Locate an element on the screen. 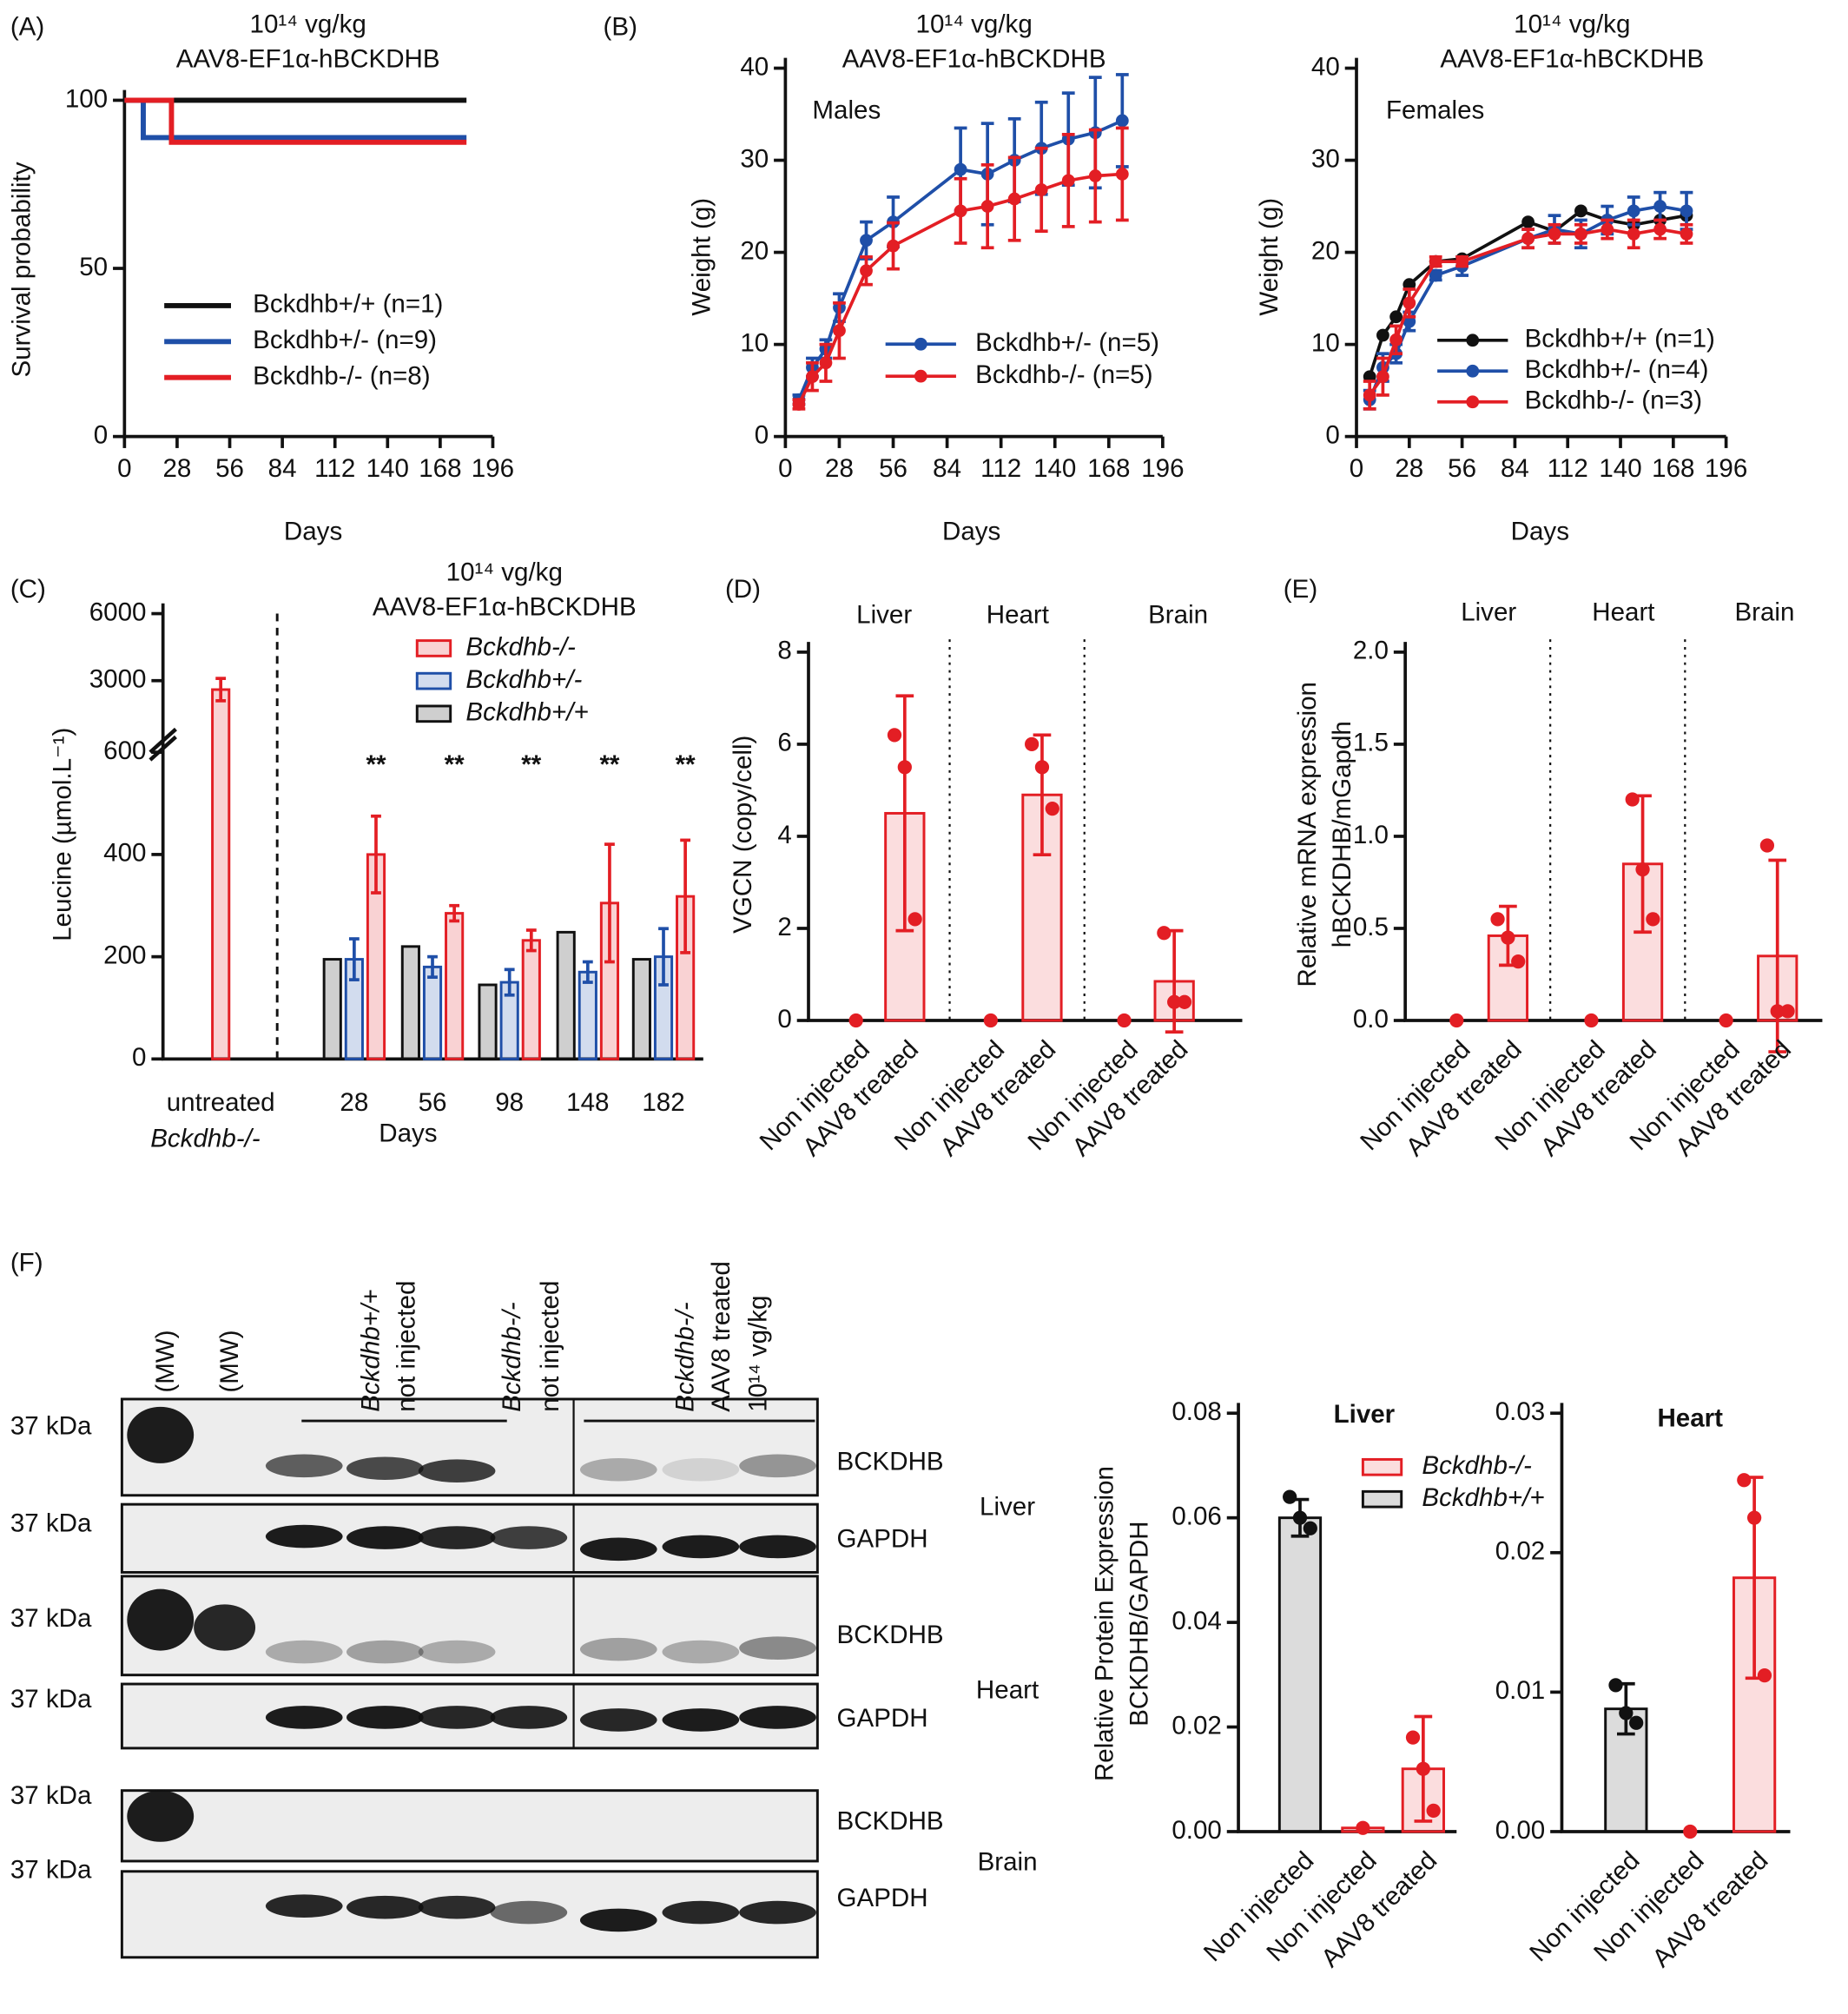  legend-label: Bckdhb+/- (n=5) is located at coordinates (1067, 342).